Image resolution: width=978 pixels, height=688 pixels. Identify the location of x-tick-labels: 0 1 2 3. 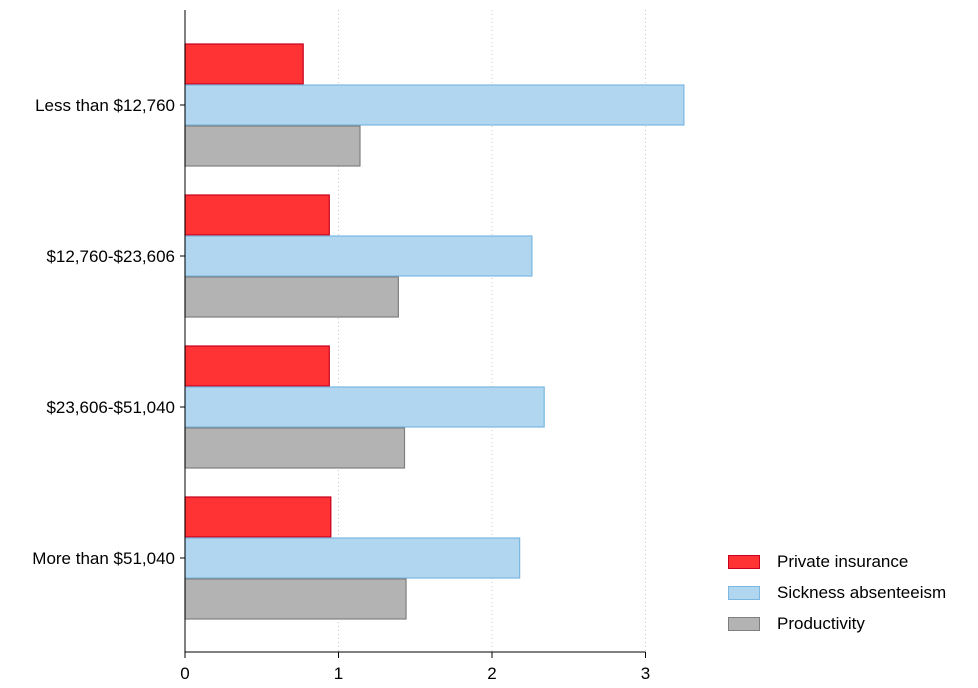
(415, 673).